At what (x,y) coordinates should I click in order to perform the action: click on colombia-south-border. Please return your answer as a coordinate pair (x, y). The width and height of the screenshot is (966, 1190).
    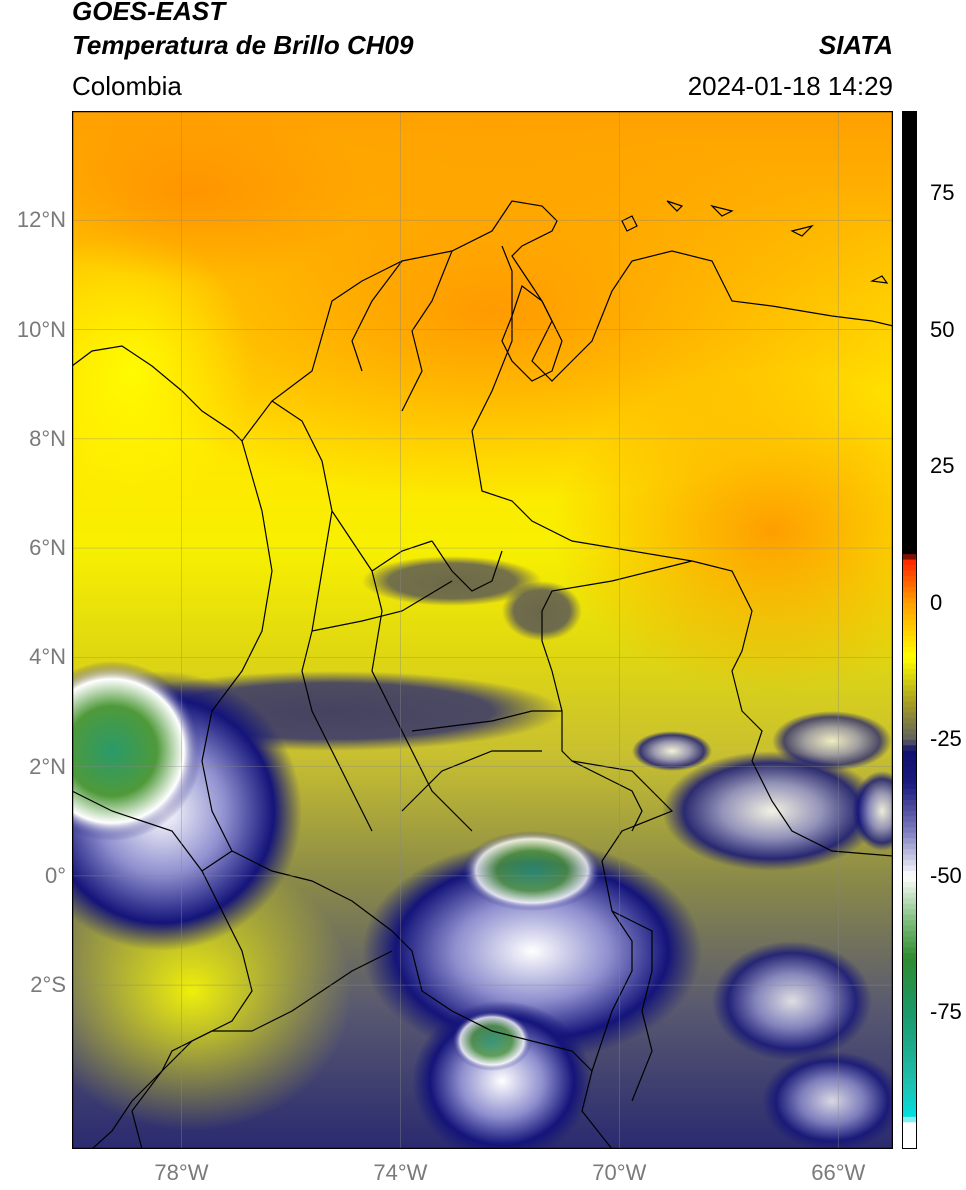
    Looking at the image, I should click on (397, 961).